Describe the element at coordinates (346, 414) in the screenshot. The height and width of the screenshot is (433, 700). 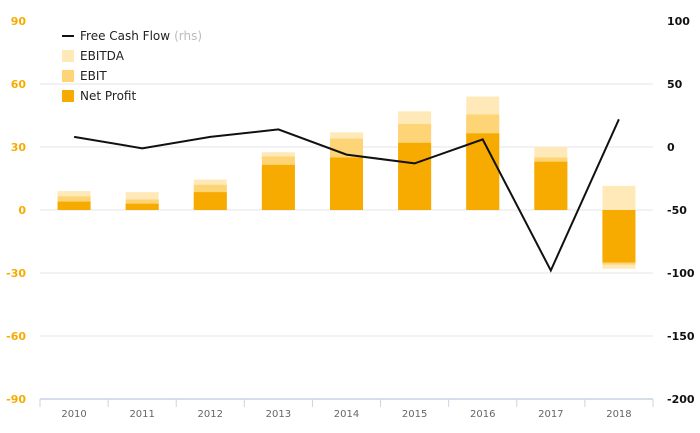
I see `x-tick-label: 2014` at that location.